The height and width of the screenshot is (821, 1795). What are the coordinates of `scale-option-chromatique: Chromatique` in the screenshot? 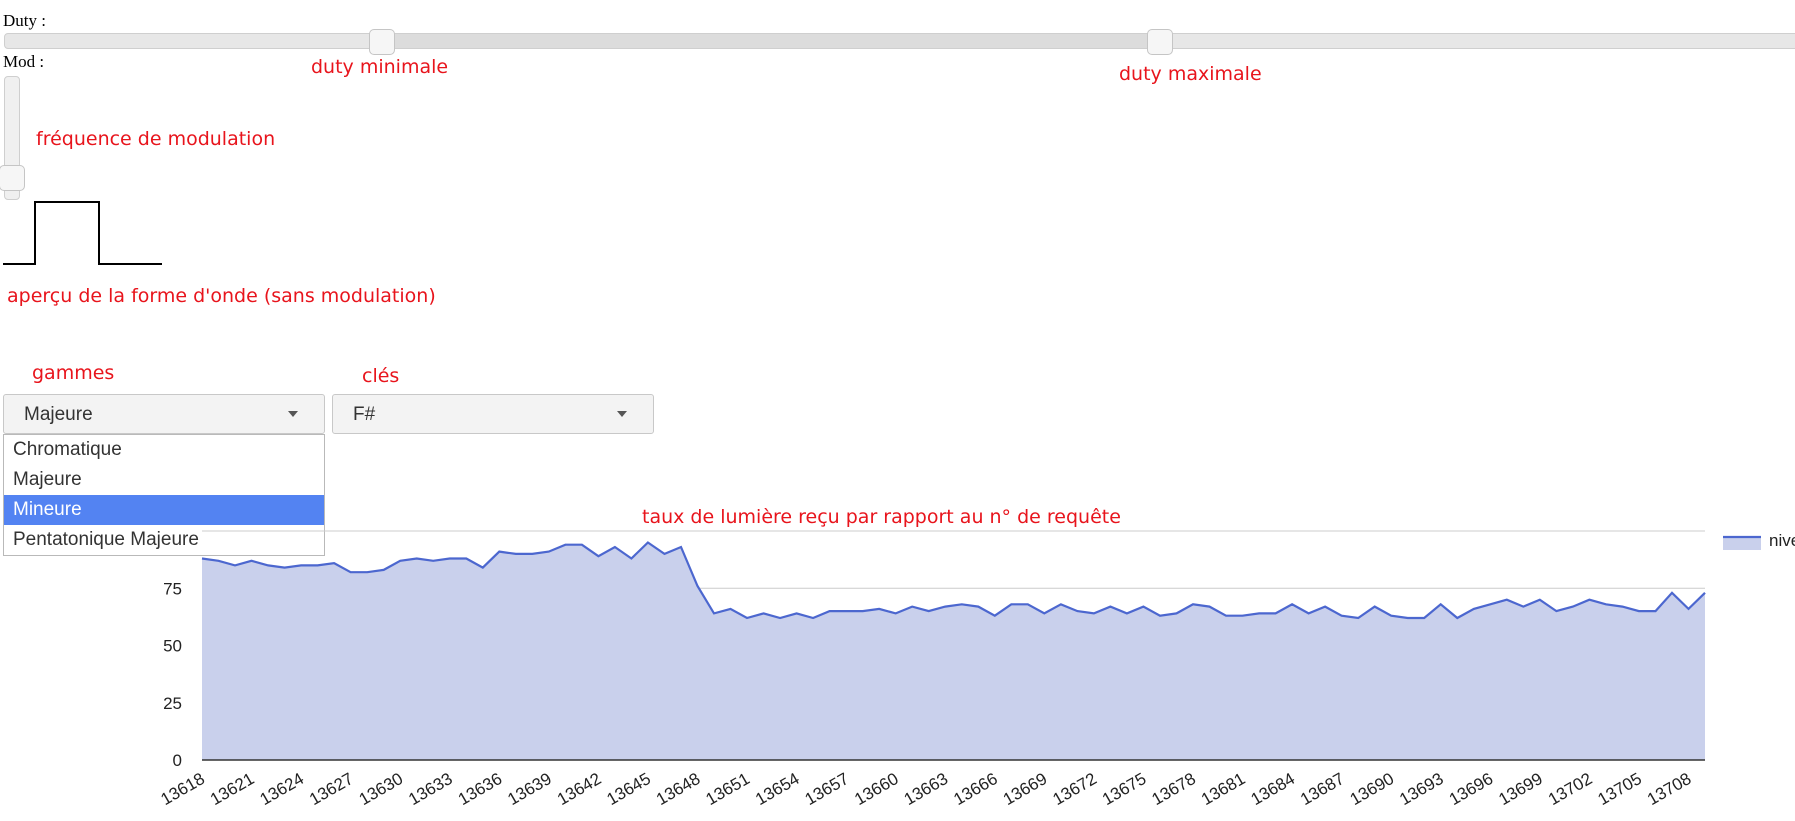 It's located at (67, 449).